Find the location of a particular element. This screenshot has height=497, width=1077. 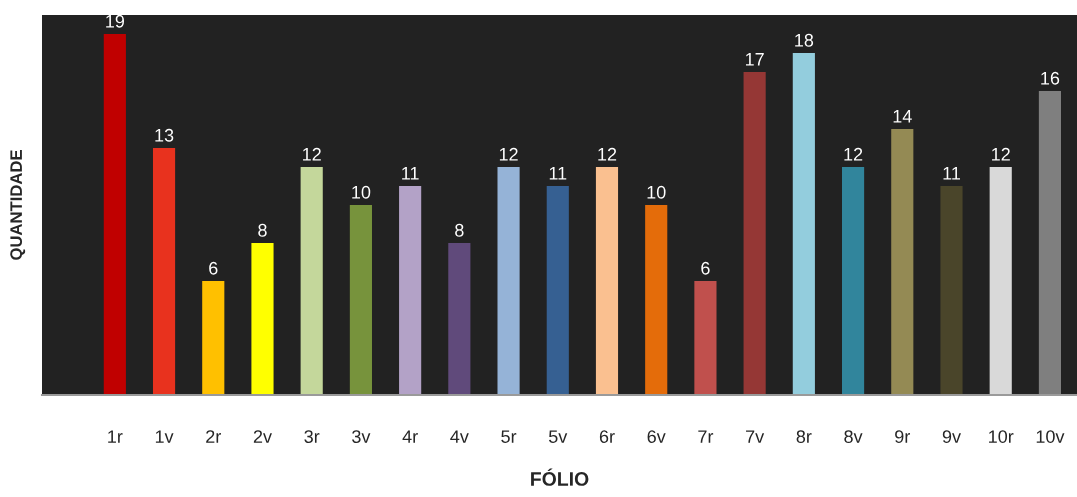

data-label: 13 is located at coordinates (164, 135).